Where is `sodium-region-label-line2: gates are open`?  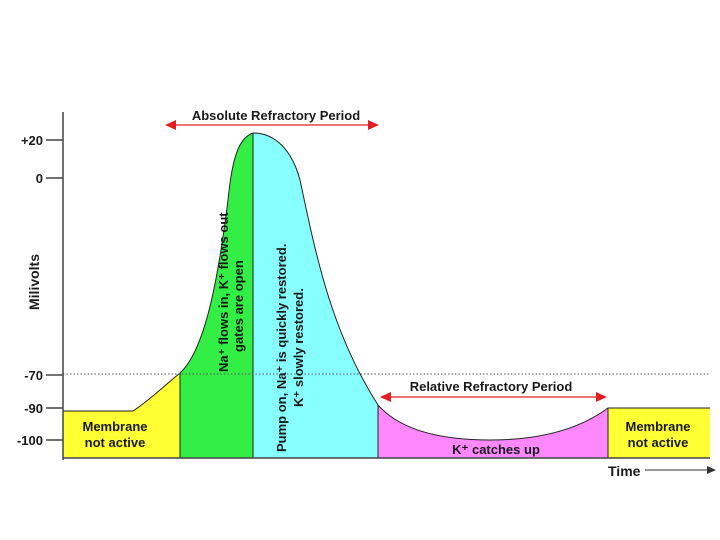 sodium-region-label-line2: gates are open is located at coordinates (238, 306).